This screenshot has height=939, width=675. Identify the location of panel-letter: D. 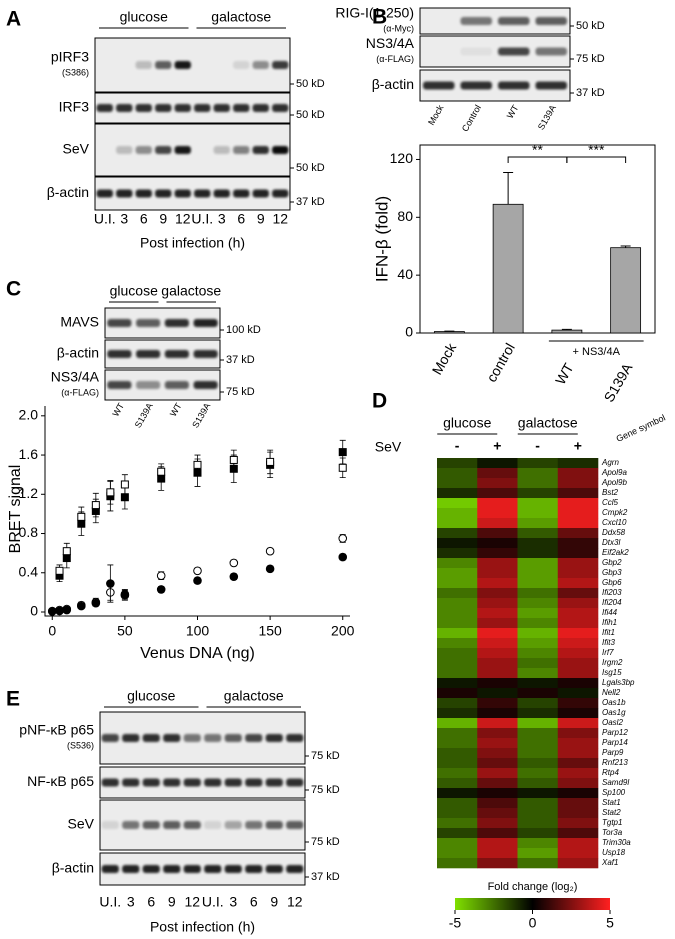
(379, 401).